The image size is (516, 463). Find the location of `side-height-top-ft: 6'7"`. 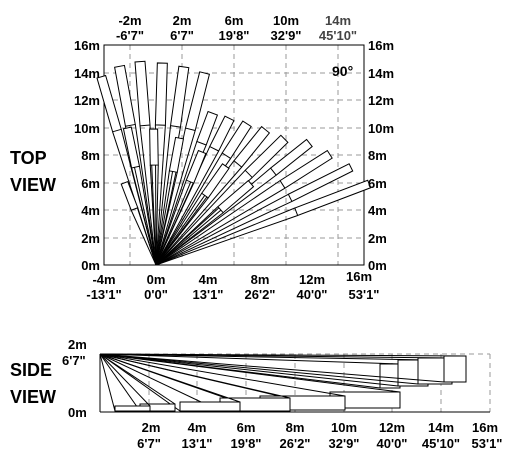

side-height-top-ft: 6'7" is located at coordinates (74, 360).